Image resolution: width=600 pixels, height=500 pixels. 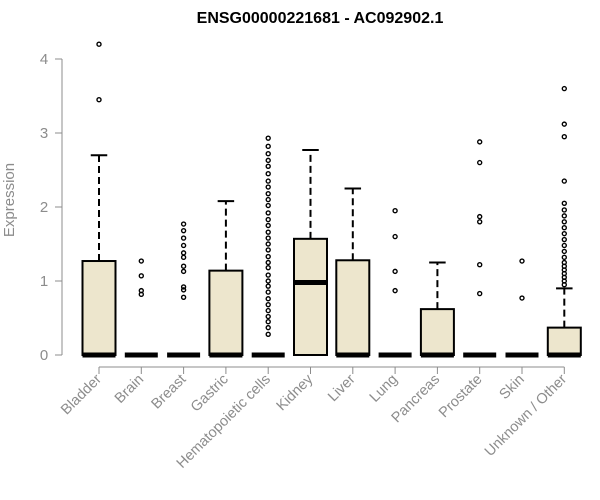 I want to click on x-tick-label: Prostate, so click(x=460, y=396).